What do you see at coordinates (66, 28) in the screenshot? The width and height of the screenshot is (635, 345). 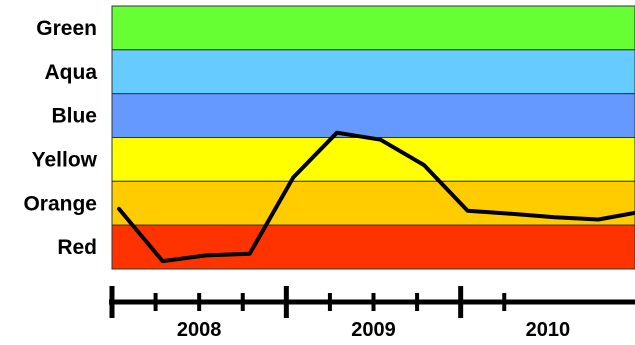 I see `band-label-green: Green` at bounding box center [66, 28].